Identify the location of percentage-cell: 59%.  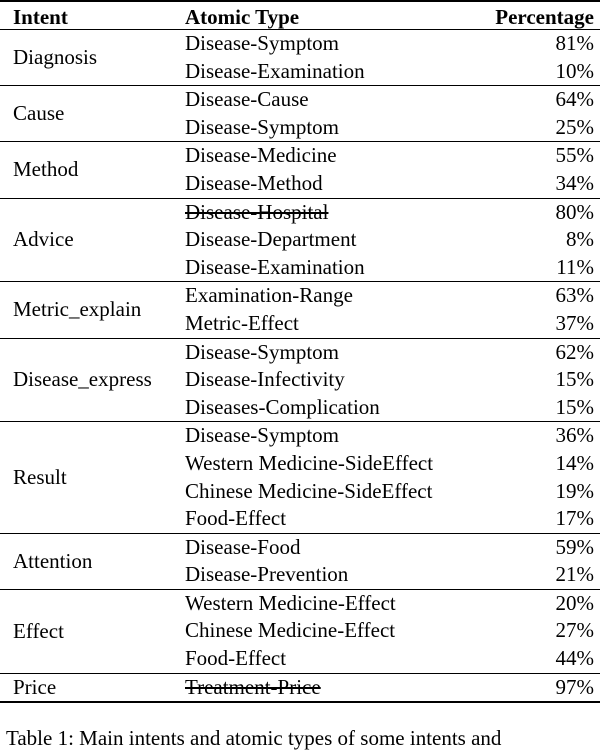
(575, 546).